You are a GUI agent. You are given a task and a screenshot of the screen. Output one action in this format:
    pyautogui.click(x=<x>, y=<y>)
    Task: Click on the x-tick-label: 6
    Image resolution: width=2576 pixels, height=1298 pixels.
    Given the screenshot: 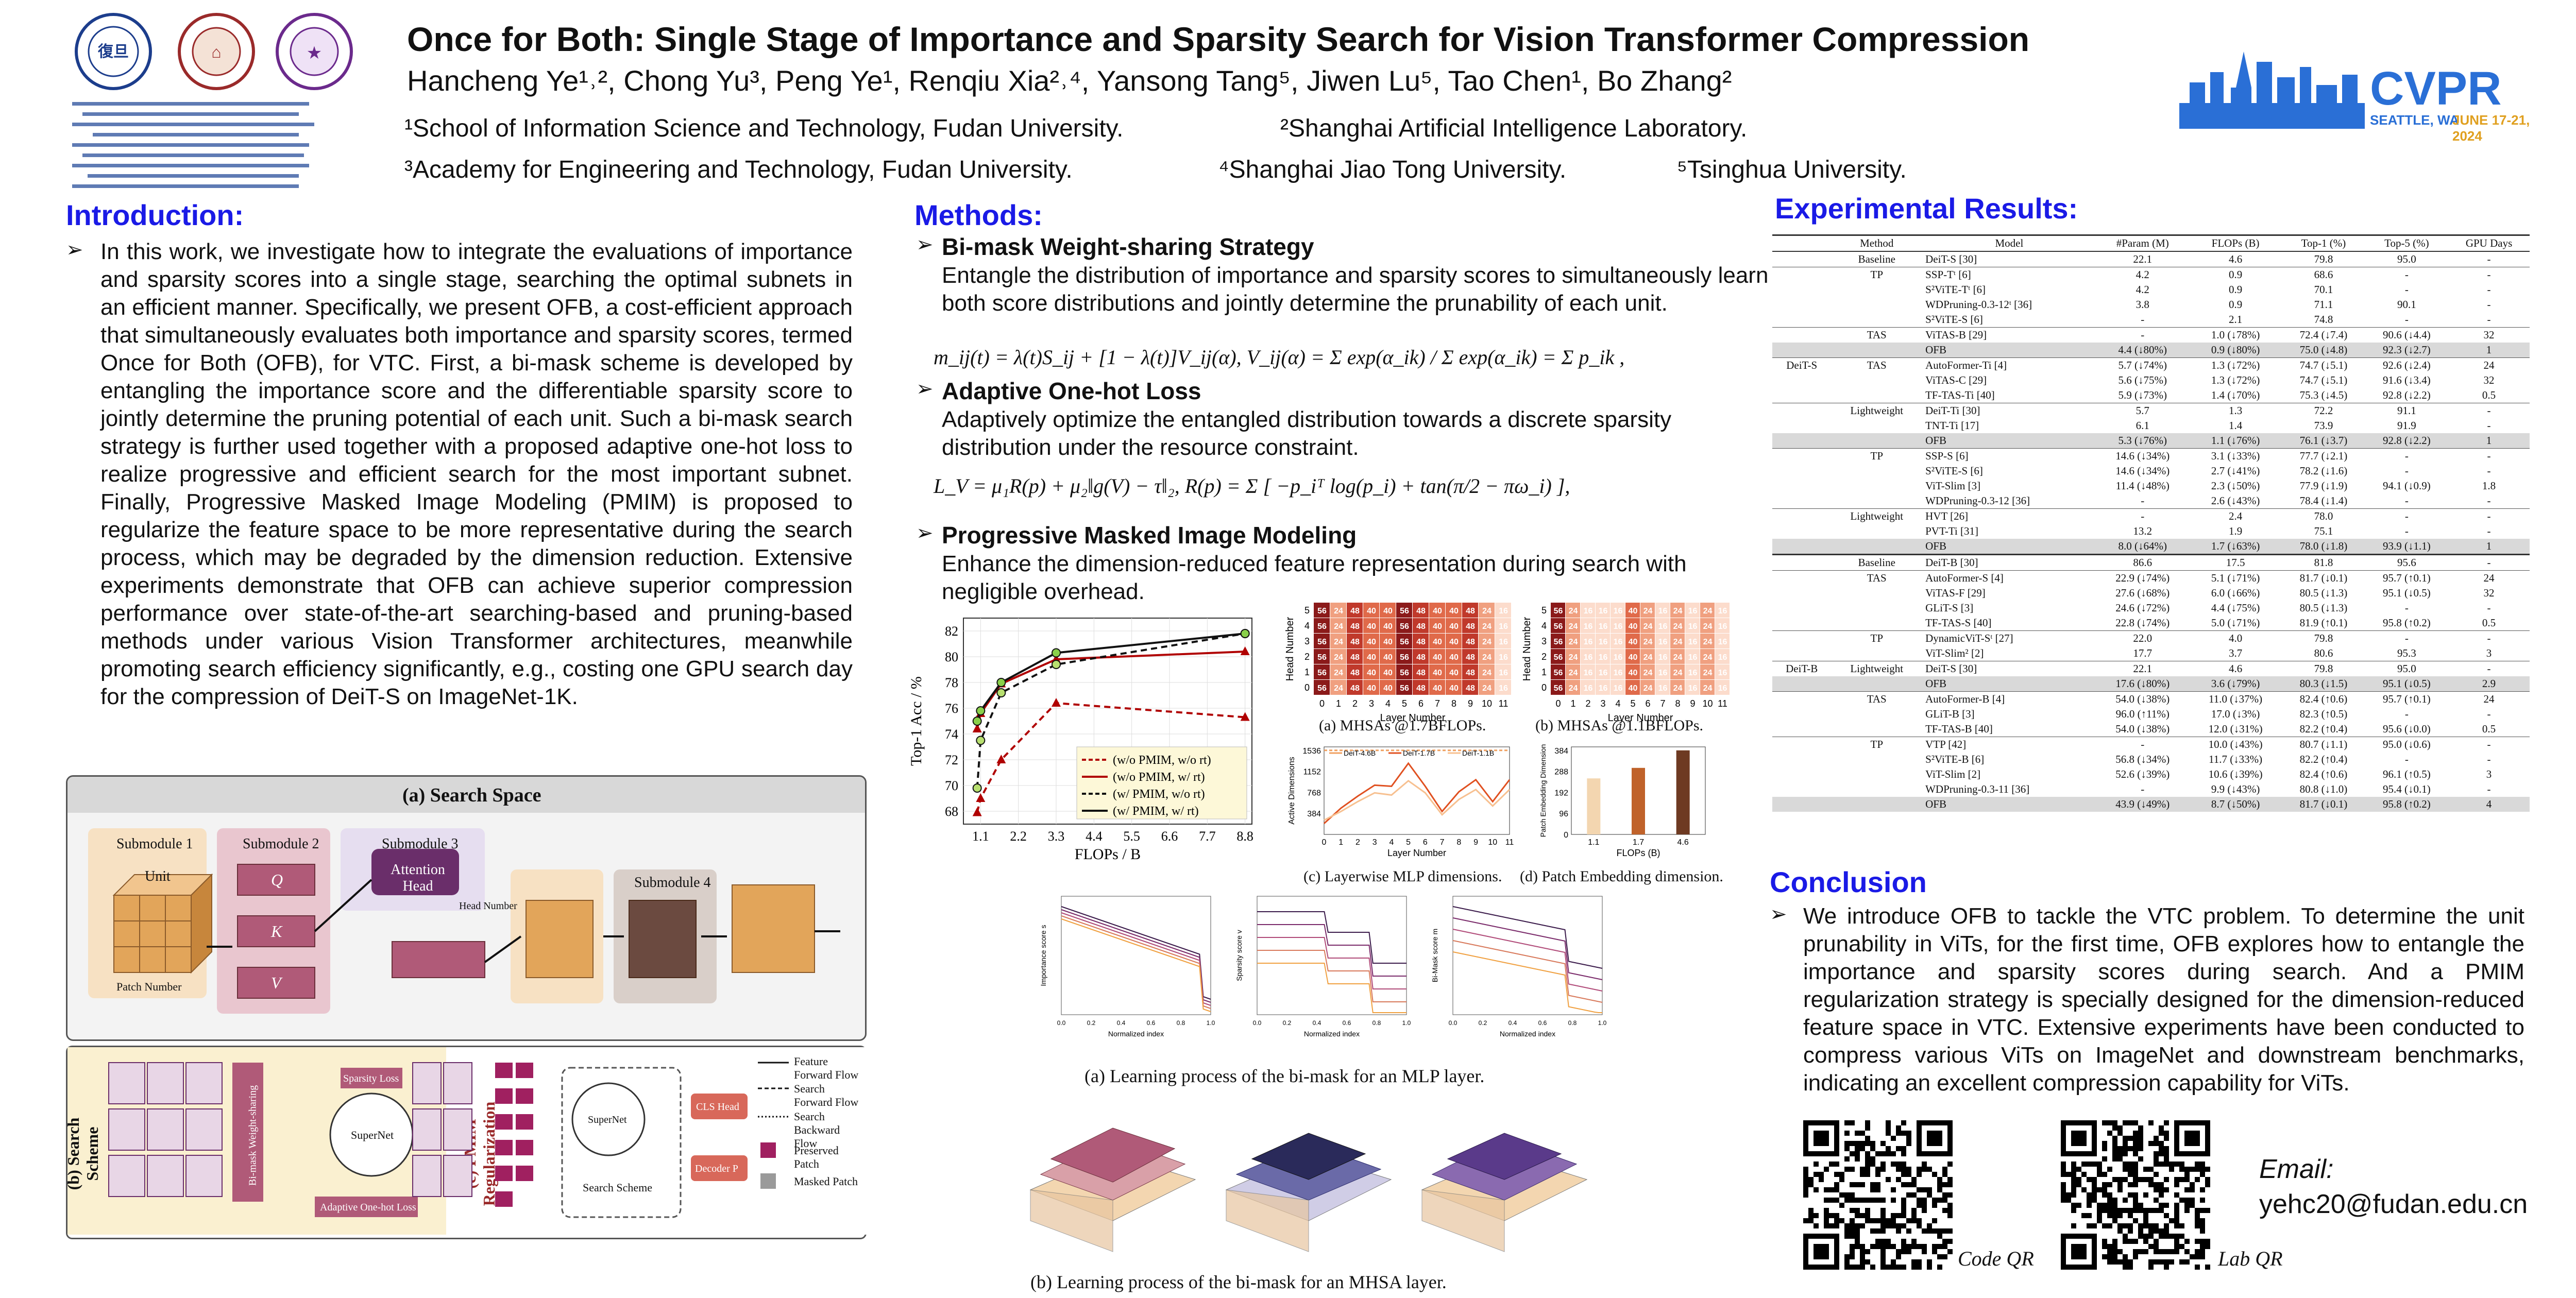 What is the action you would take?
    pyautogui.click(x=1425, y=842)
    